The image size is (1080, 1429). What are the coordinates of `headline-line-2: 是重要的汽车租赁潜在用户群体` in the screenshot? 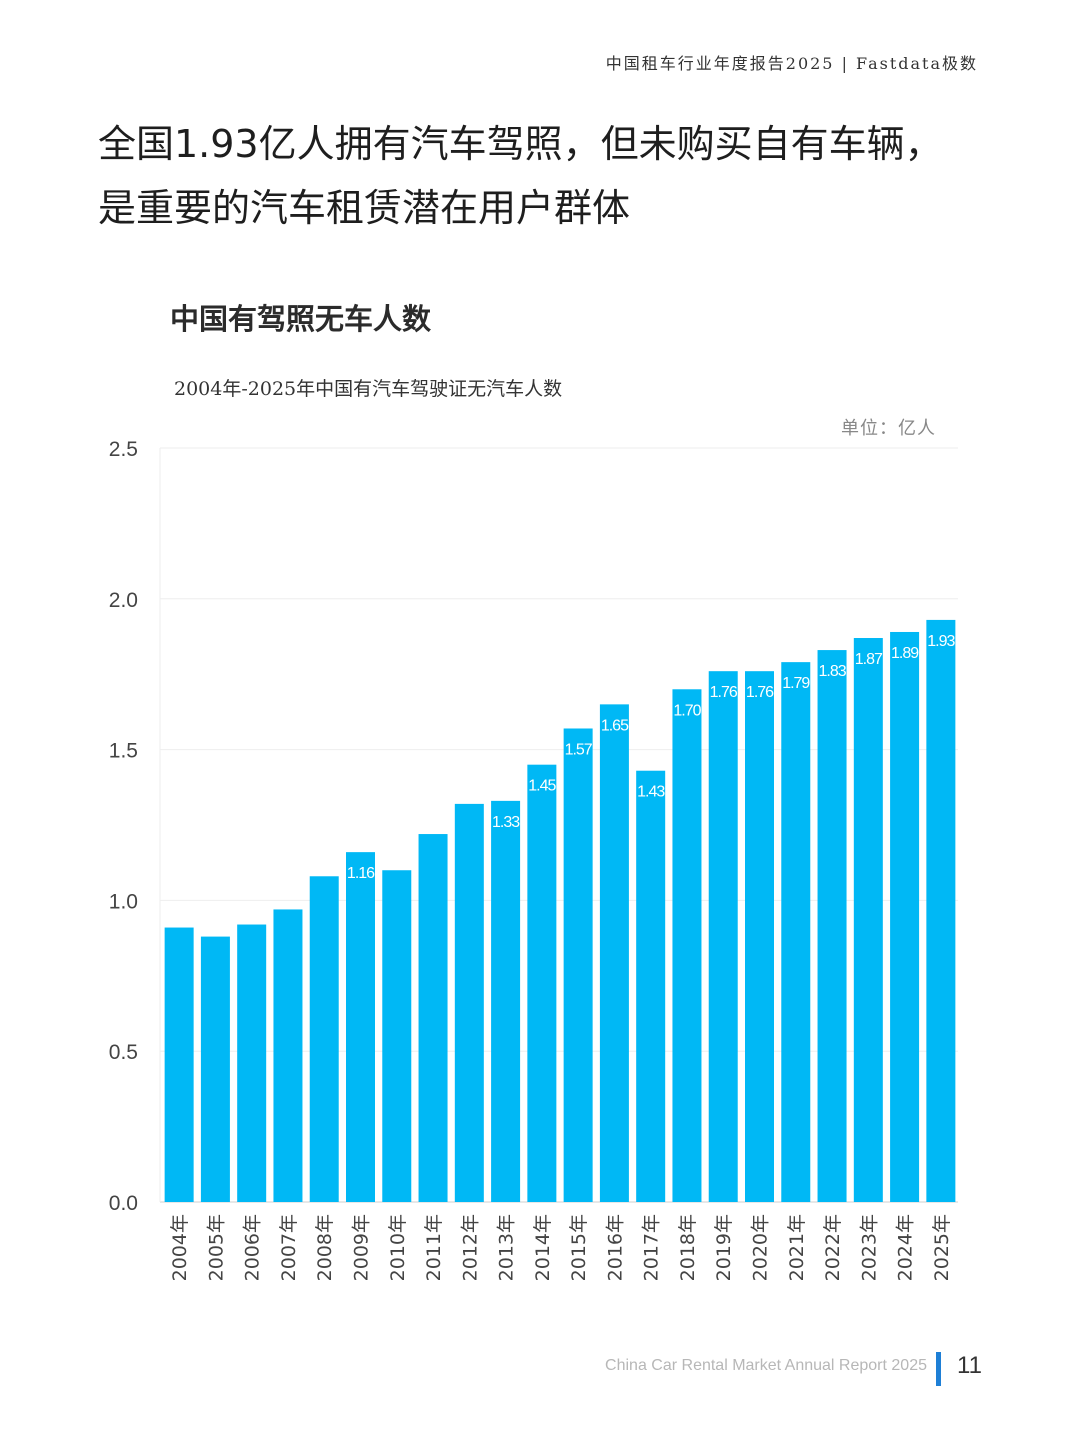 It's located at (364, 208).